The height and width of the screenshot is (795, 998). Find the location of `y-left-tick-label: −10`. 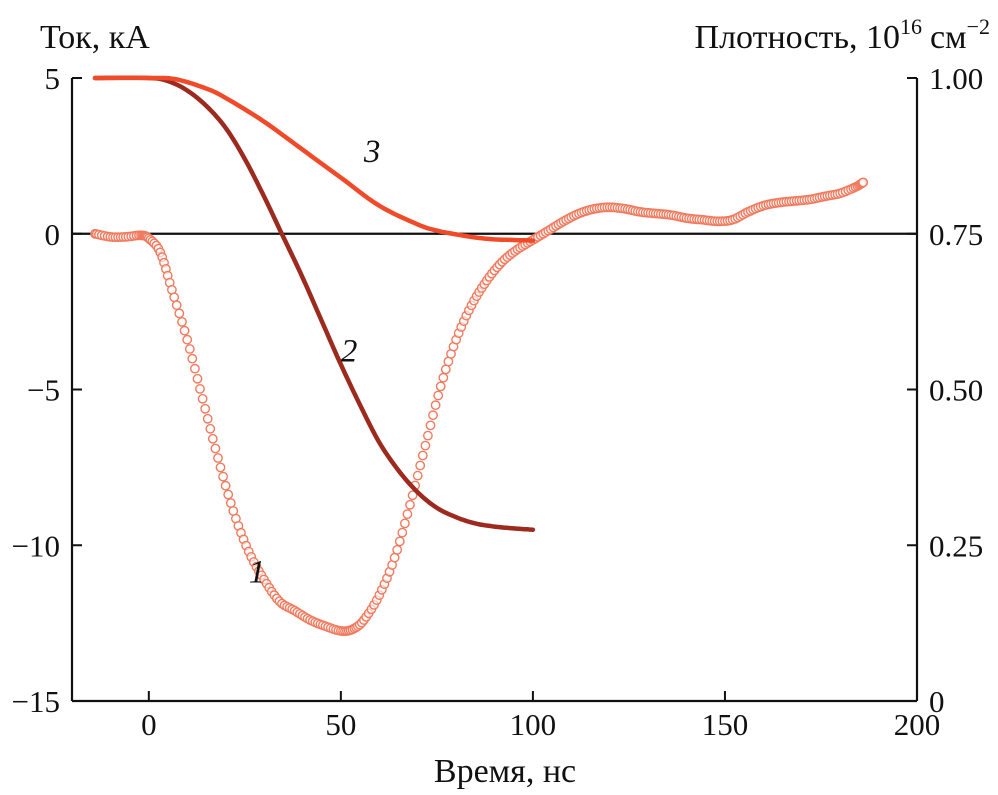

y-left-tick-label: −10 is located at coordinates (36, 545).